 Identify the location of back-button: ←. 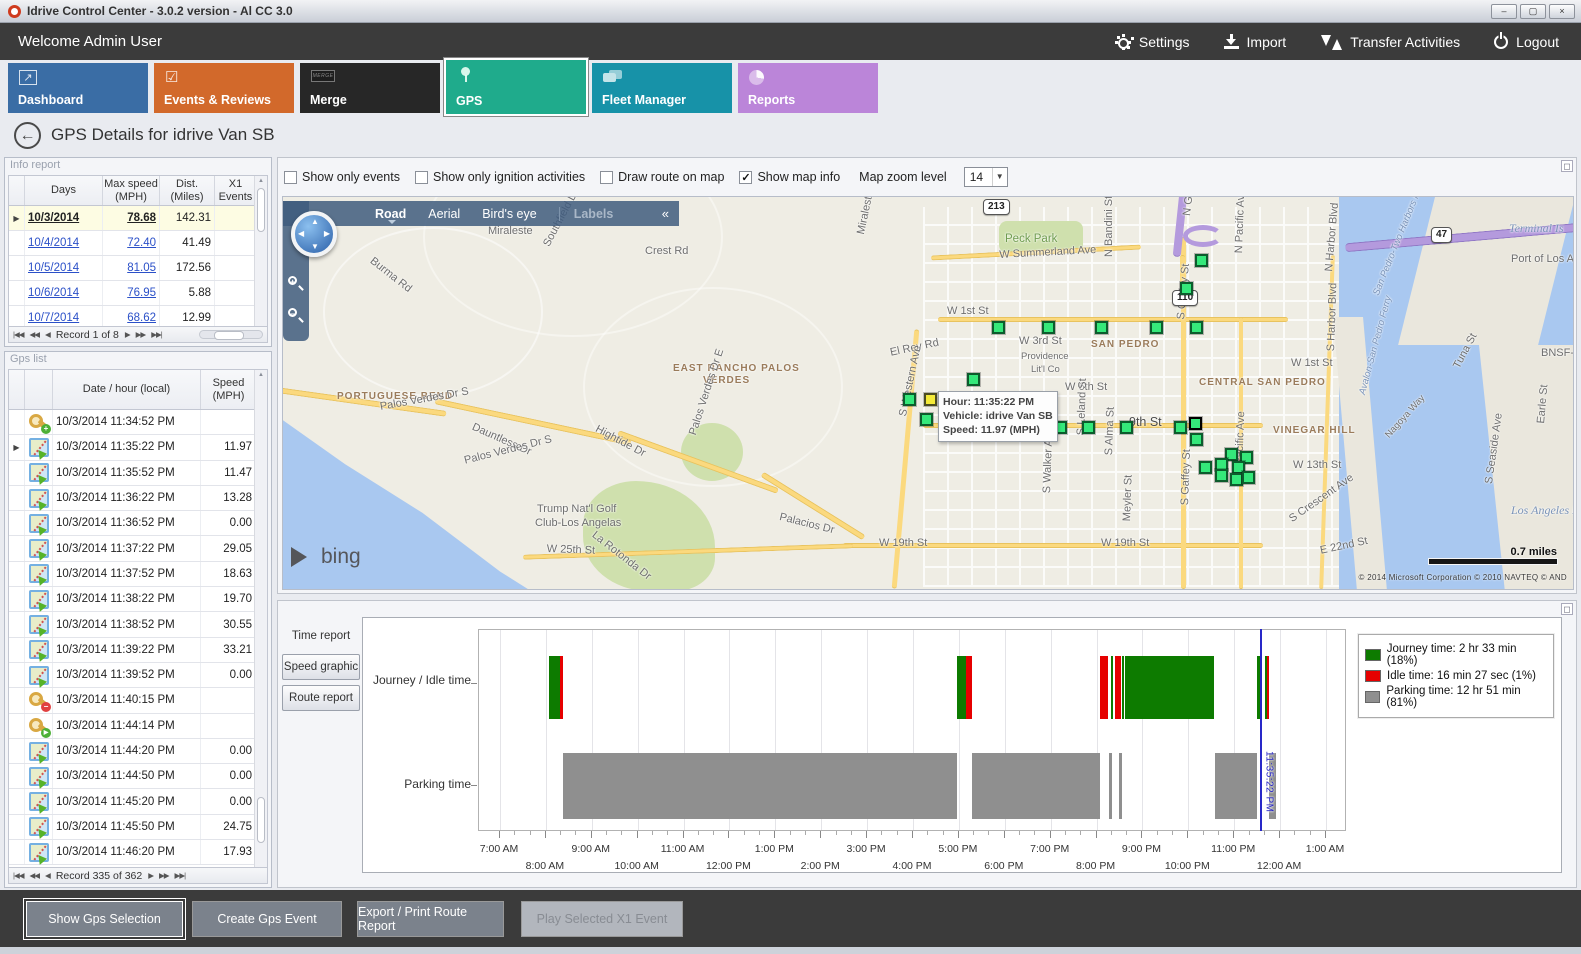
(27, 135).